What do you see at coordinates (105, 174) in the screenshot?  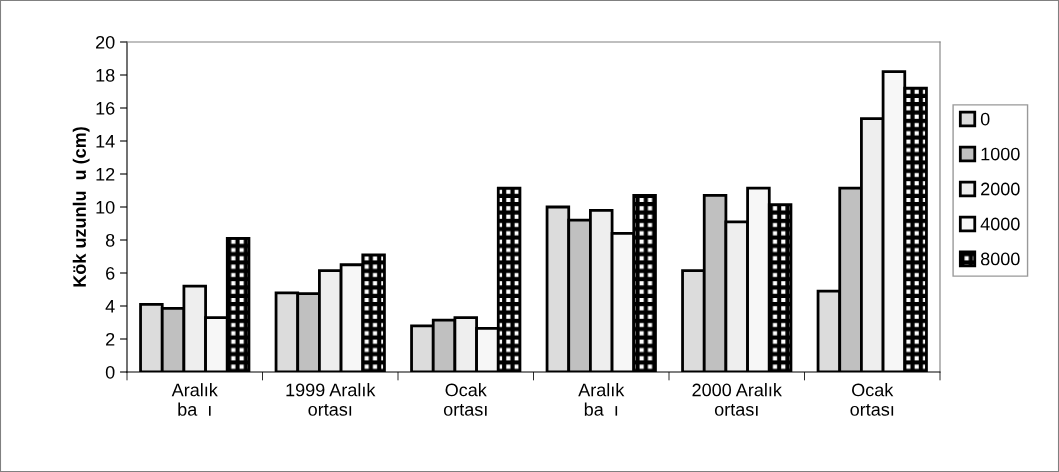 I see `y-tick-label: 12` at bounding box center [105, 174].